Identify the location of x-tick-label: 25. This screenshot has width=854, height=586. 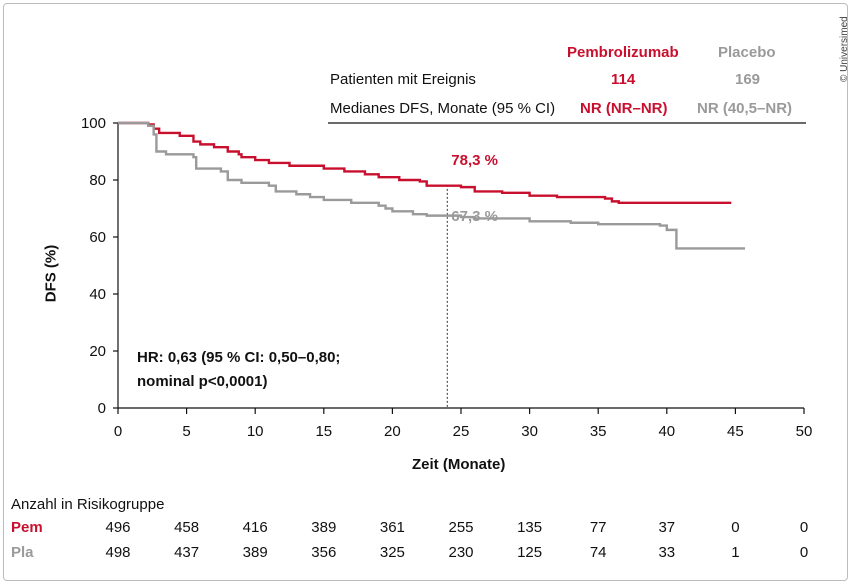
(461, 431).